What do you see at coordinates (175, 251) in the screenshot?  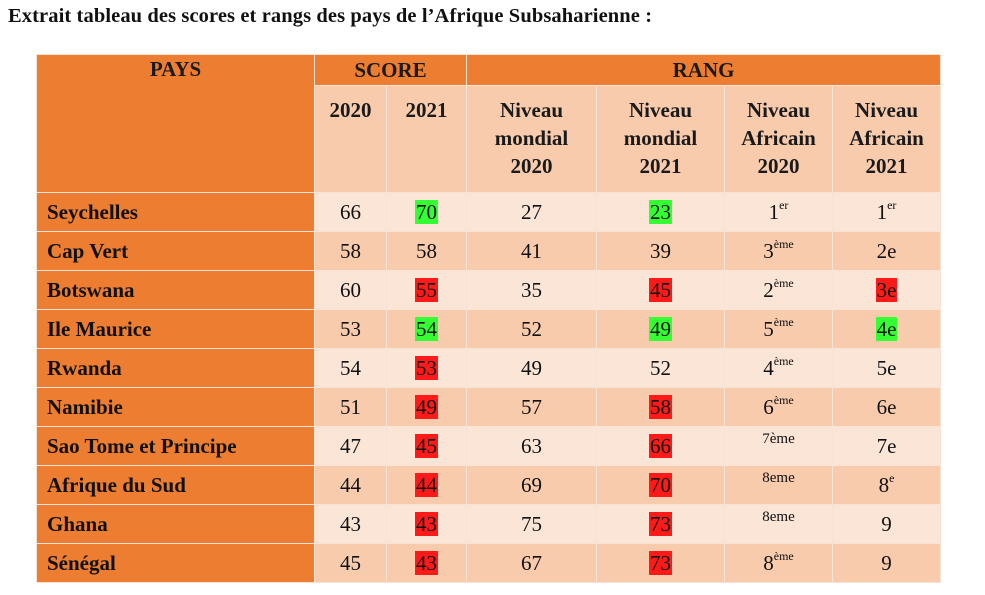 I see `cell-pays: Cap Vert` at bounding box center [175, 251].